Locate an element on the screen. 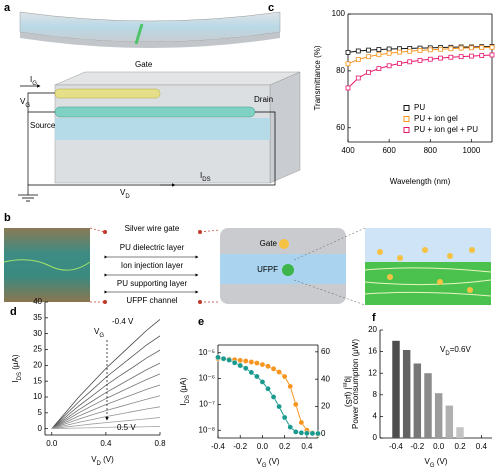  ig-main: I is located at coordinates (31, 79).